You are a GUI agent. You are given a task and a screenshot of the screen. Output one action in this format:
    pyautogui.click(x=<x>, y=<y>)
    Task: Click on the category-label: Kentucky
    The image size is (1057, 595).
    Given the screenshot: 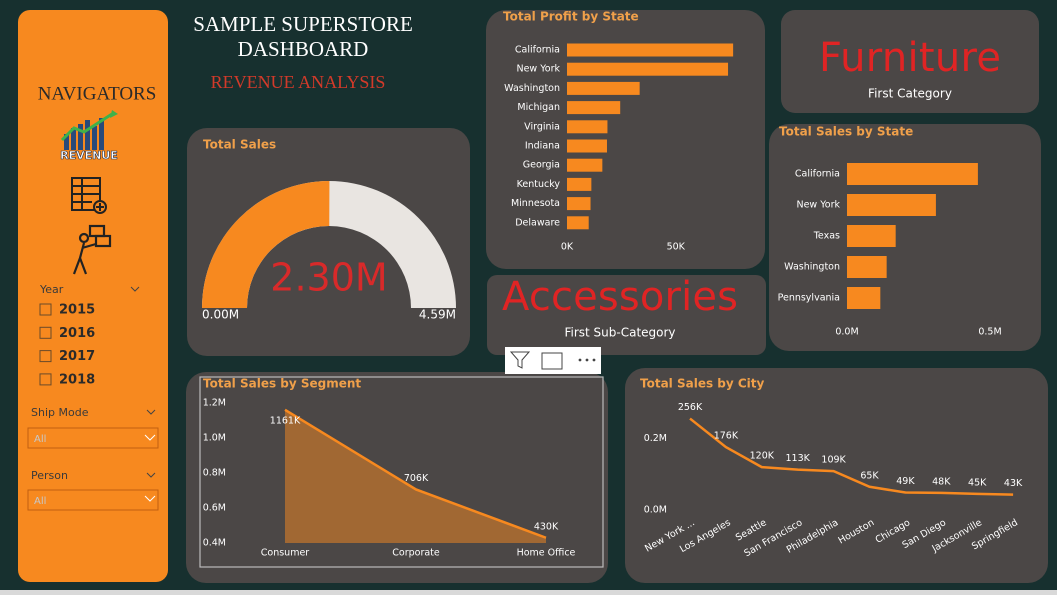 What is the action you would take?
    pyautogui.click(x=539, y=184)
    